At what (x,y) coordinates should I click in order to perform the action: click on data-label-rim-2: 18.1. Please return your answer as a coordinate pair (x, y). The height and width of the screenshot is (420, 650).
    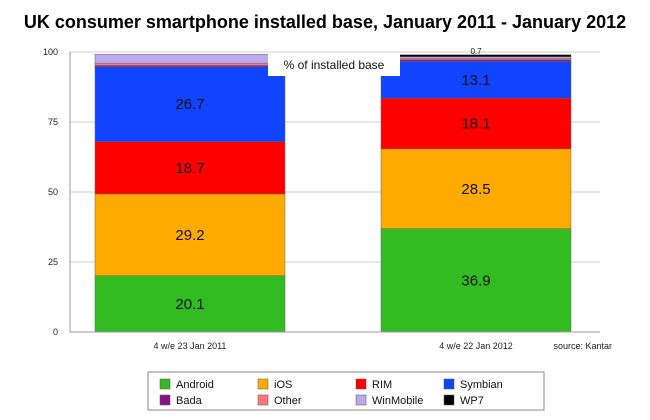
    Looking at the image, I should click on (475, 124).